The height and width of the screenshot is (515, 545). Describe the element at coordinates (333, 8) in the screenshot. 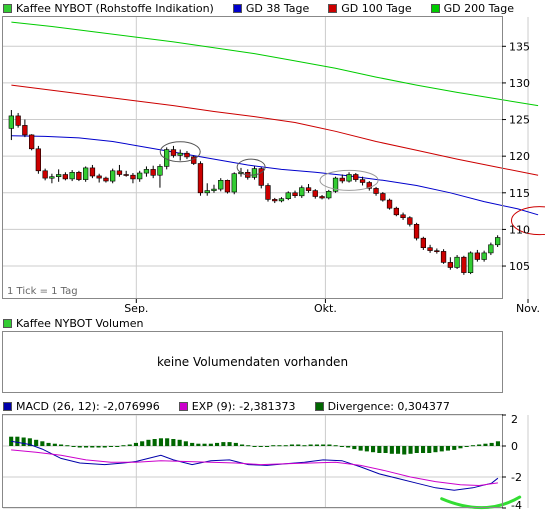

I see `legend-swatch-gd100` at that location.